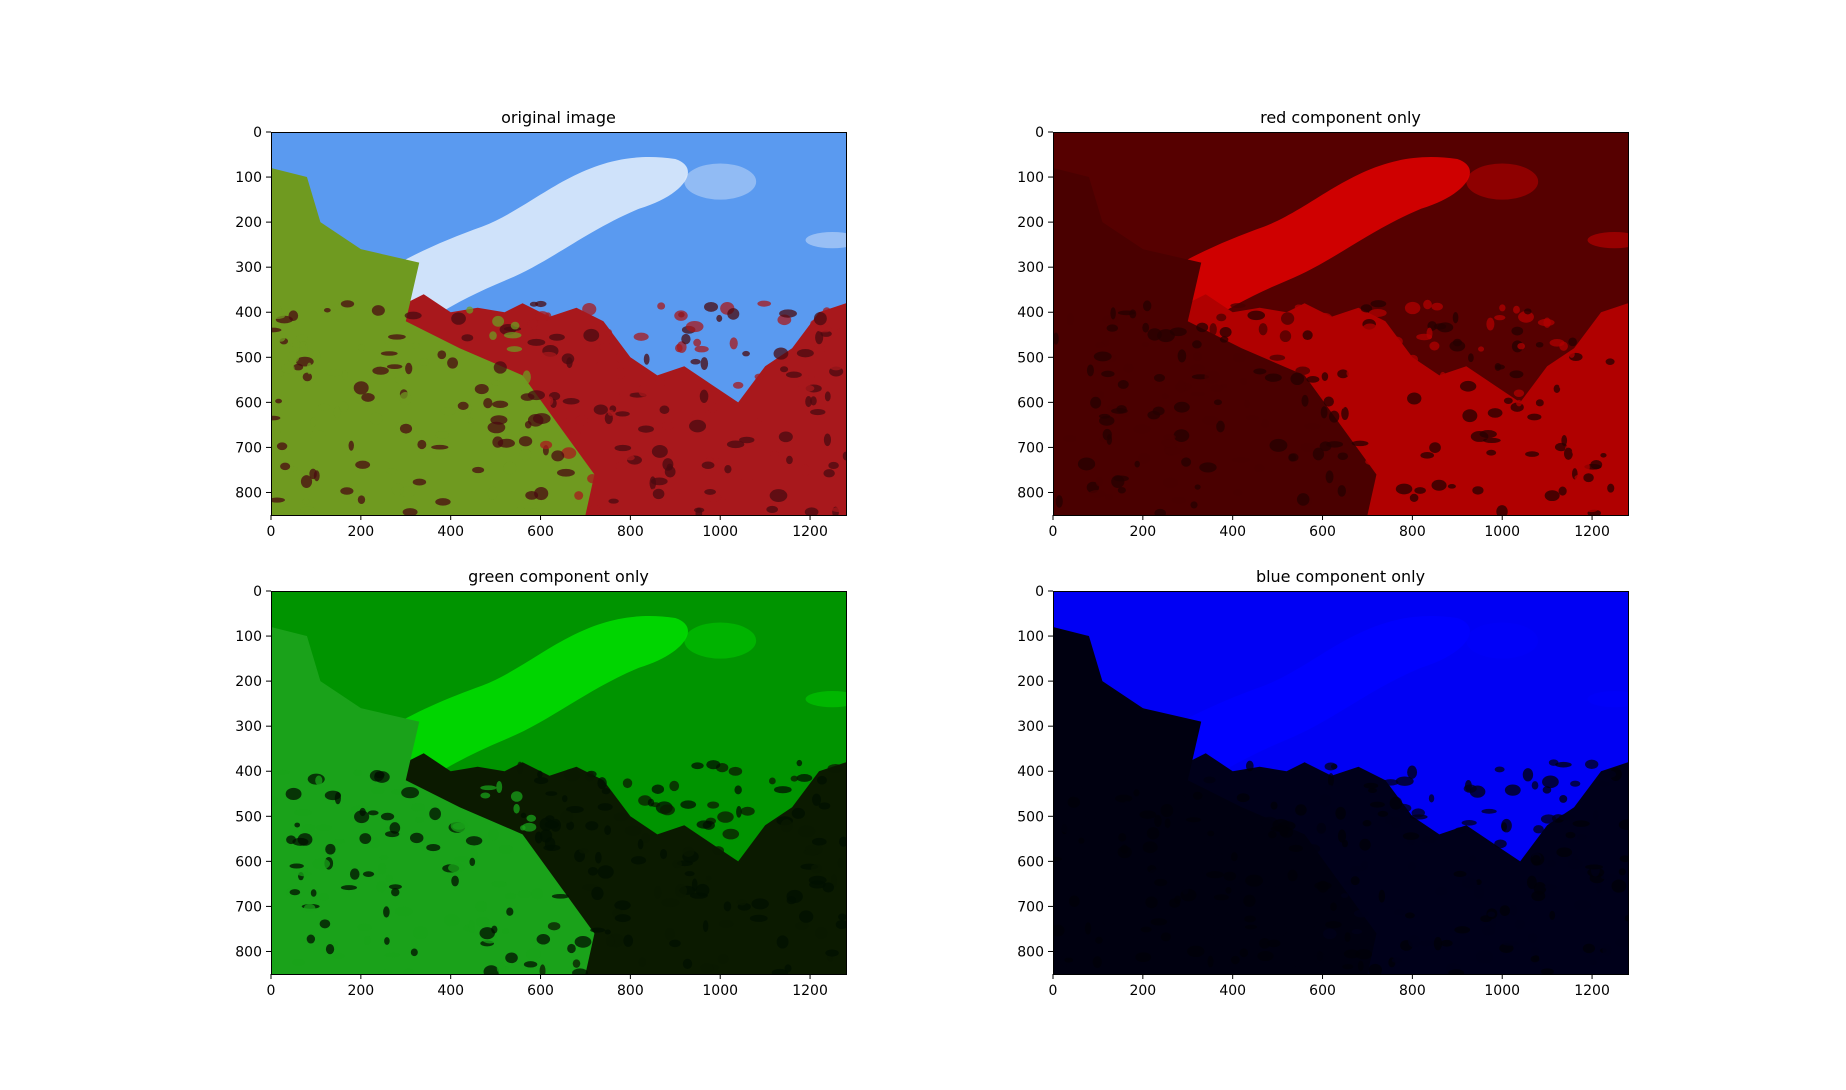  What do you see at coordinates (720, 991) in the screenshot?
I see `x-tick-label: 1000` at bounding box center [720, 991].